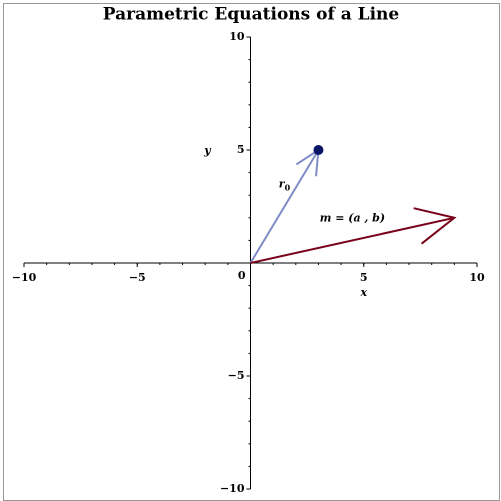  I want to click on vector-label-text: r, so click(282, 184).